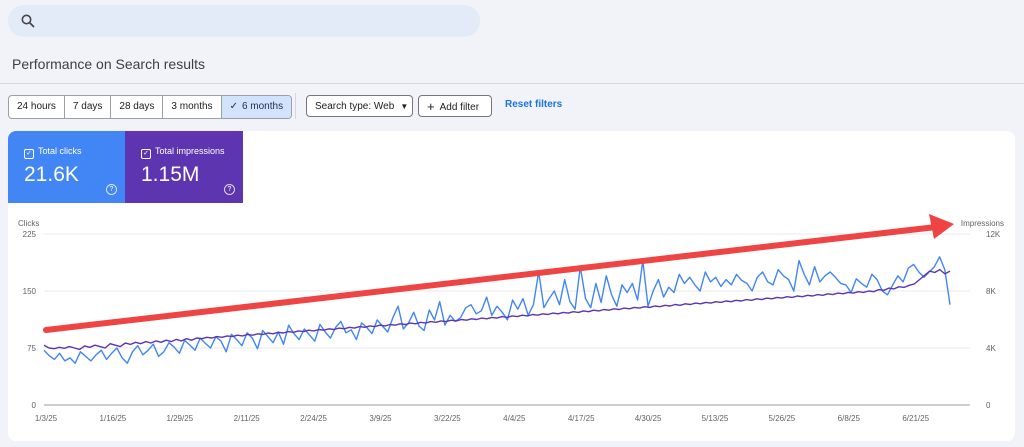 The width and height of the screenshot is (1024, 447). Describe the element at coordinates (404, 106) in the screenshot. I see `caret-down-icon: ▼` at that location.